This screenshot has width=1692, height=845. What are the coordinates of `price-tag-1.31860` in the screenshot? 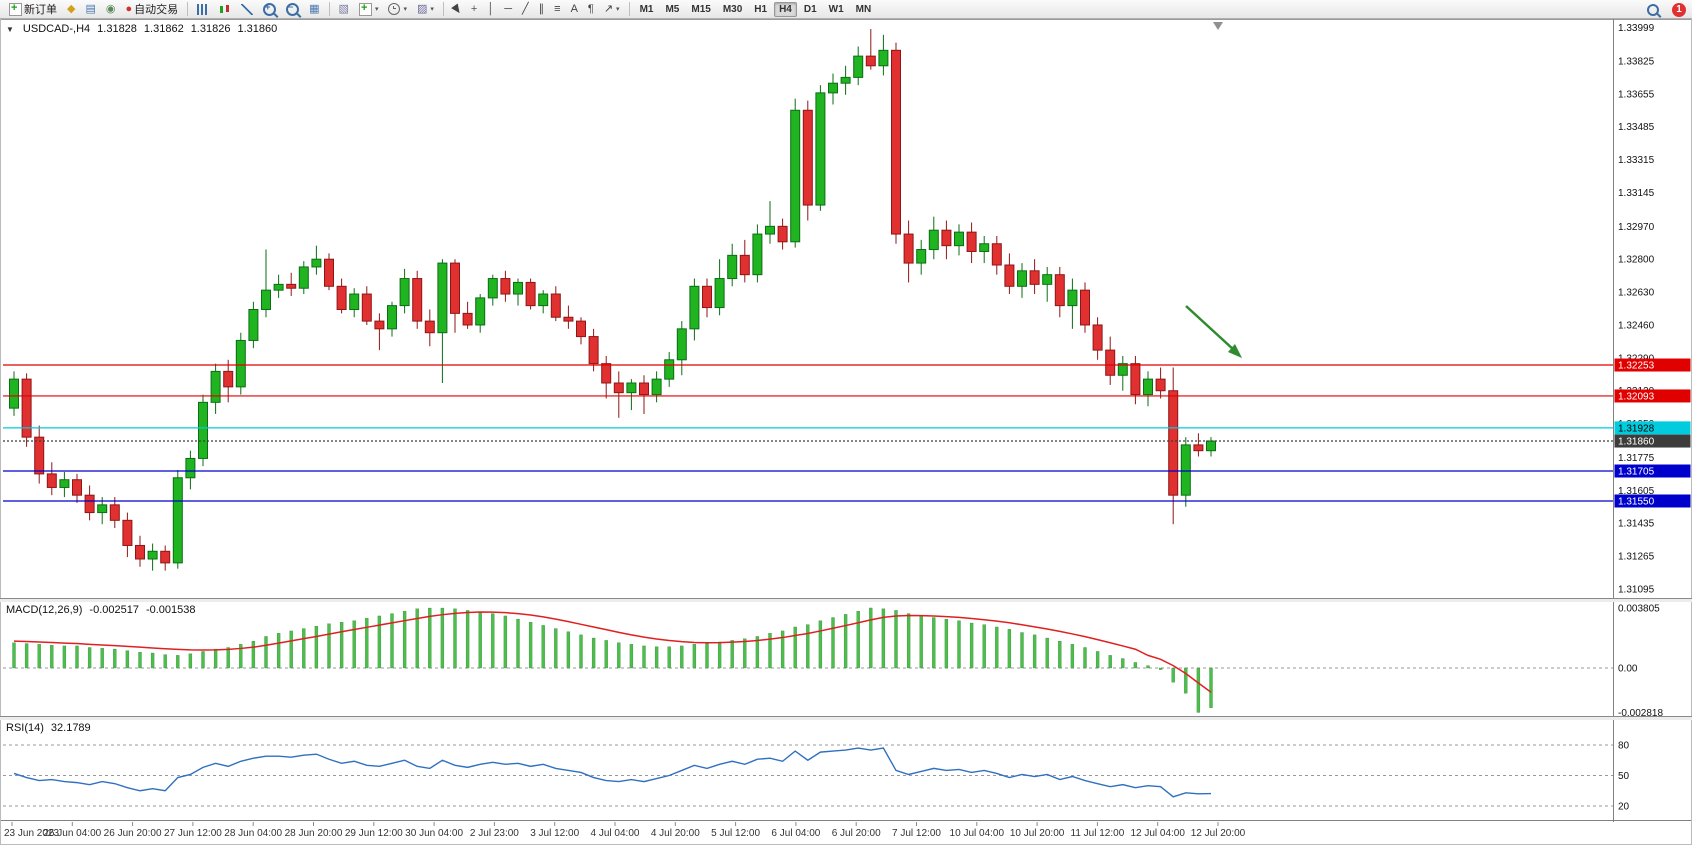 It's located at (1652, 441).